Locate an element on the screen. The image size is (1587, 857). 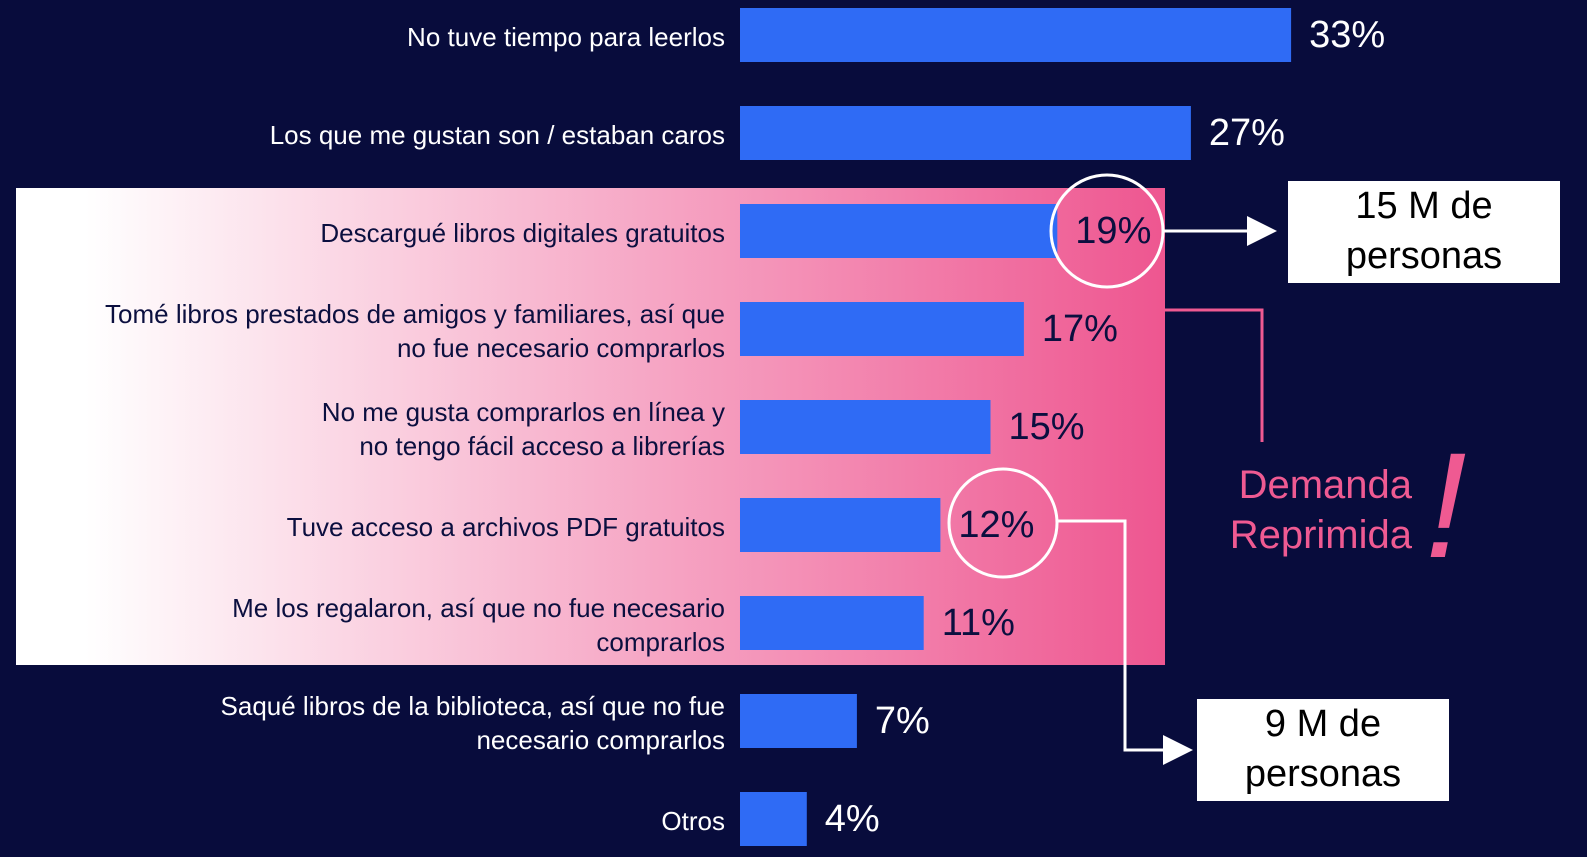
category-label: Tuve acceso a archivos PDF gratuitos is located at coordinates (505, 527).